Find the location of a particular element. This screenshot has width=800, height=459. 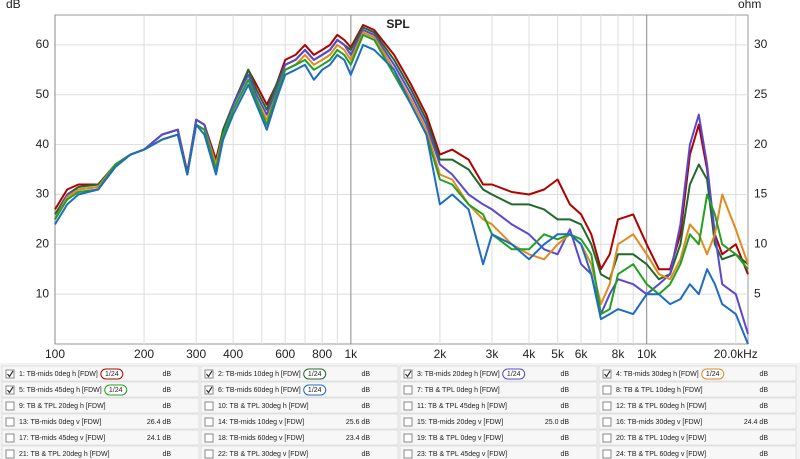

trace-label: 5: TB-mids 45deg h [FDW] is located at coordinates (60, 390).